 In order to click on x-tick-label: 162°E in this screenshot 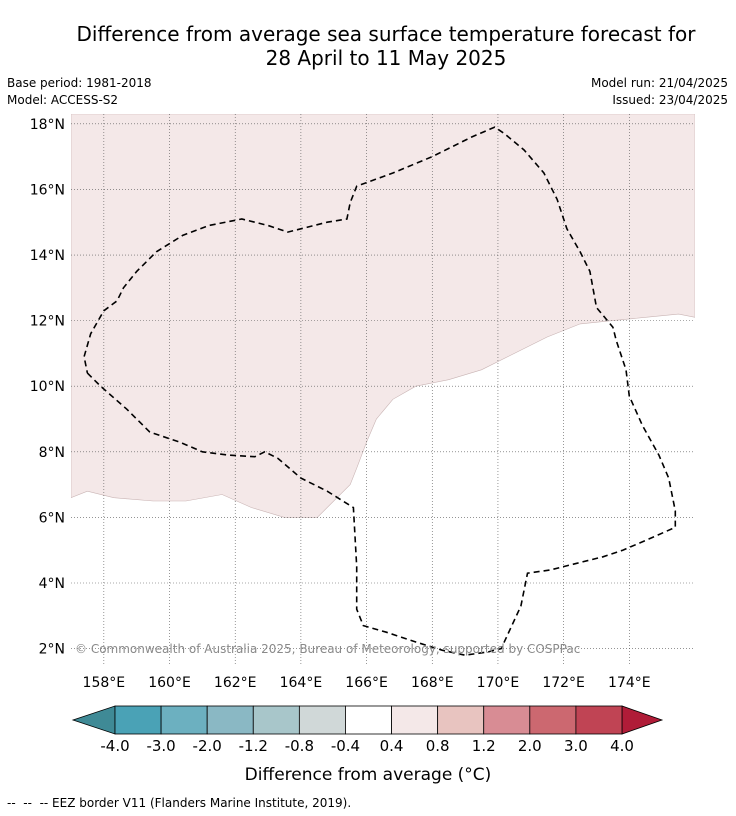, I will do `click(235, 683)`.